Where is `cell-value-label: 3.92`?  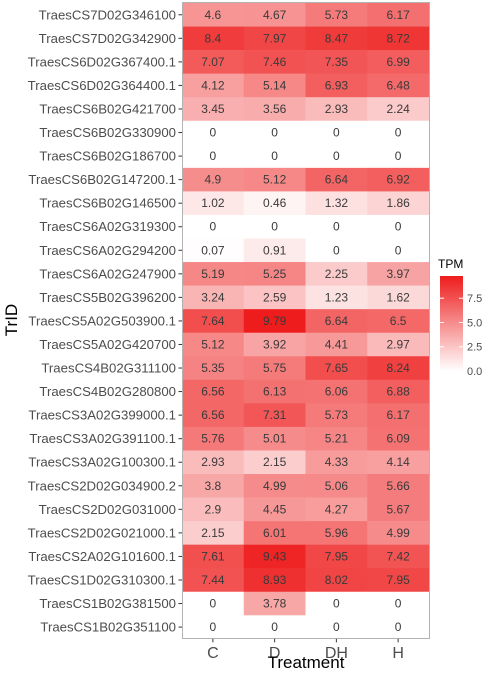
cell-value-label: 3.92 is located at coordinates (275, 344).